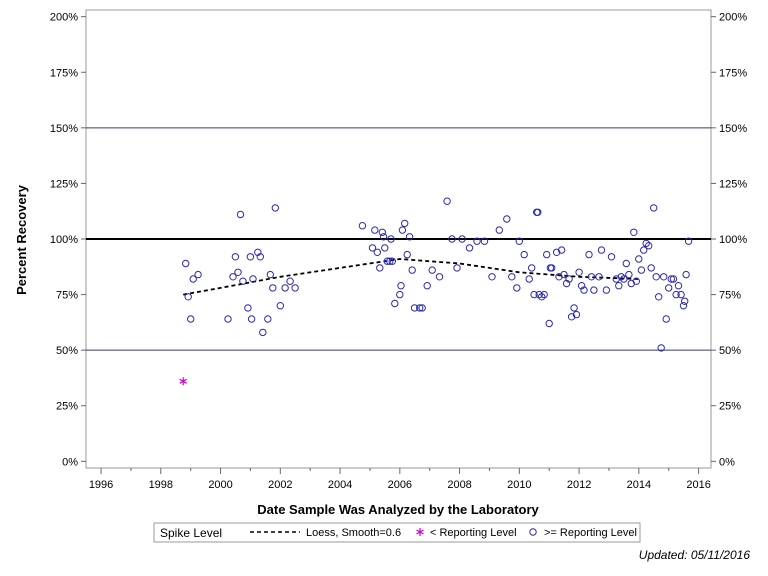  Describe the element at coordinates (733, 73) in the screenshot. I see `y-tick-label-right: 175%` at that location.